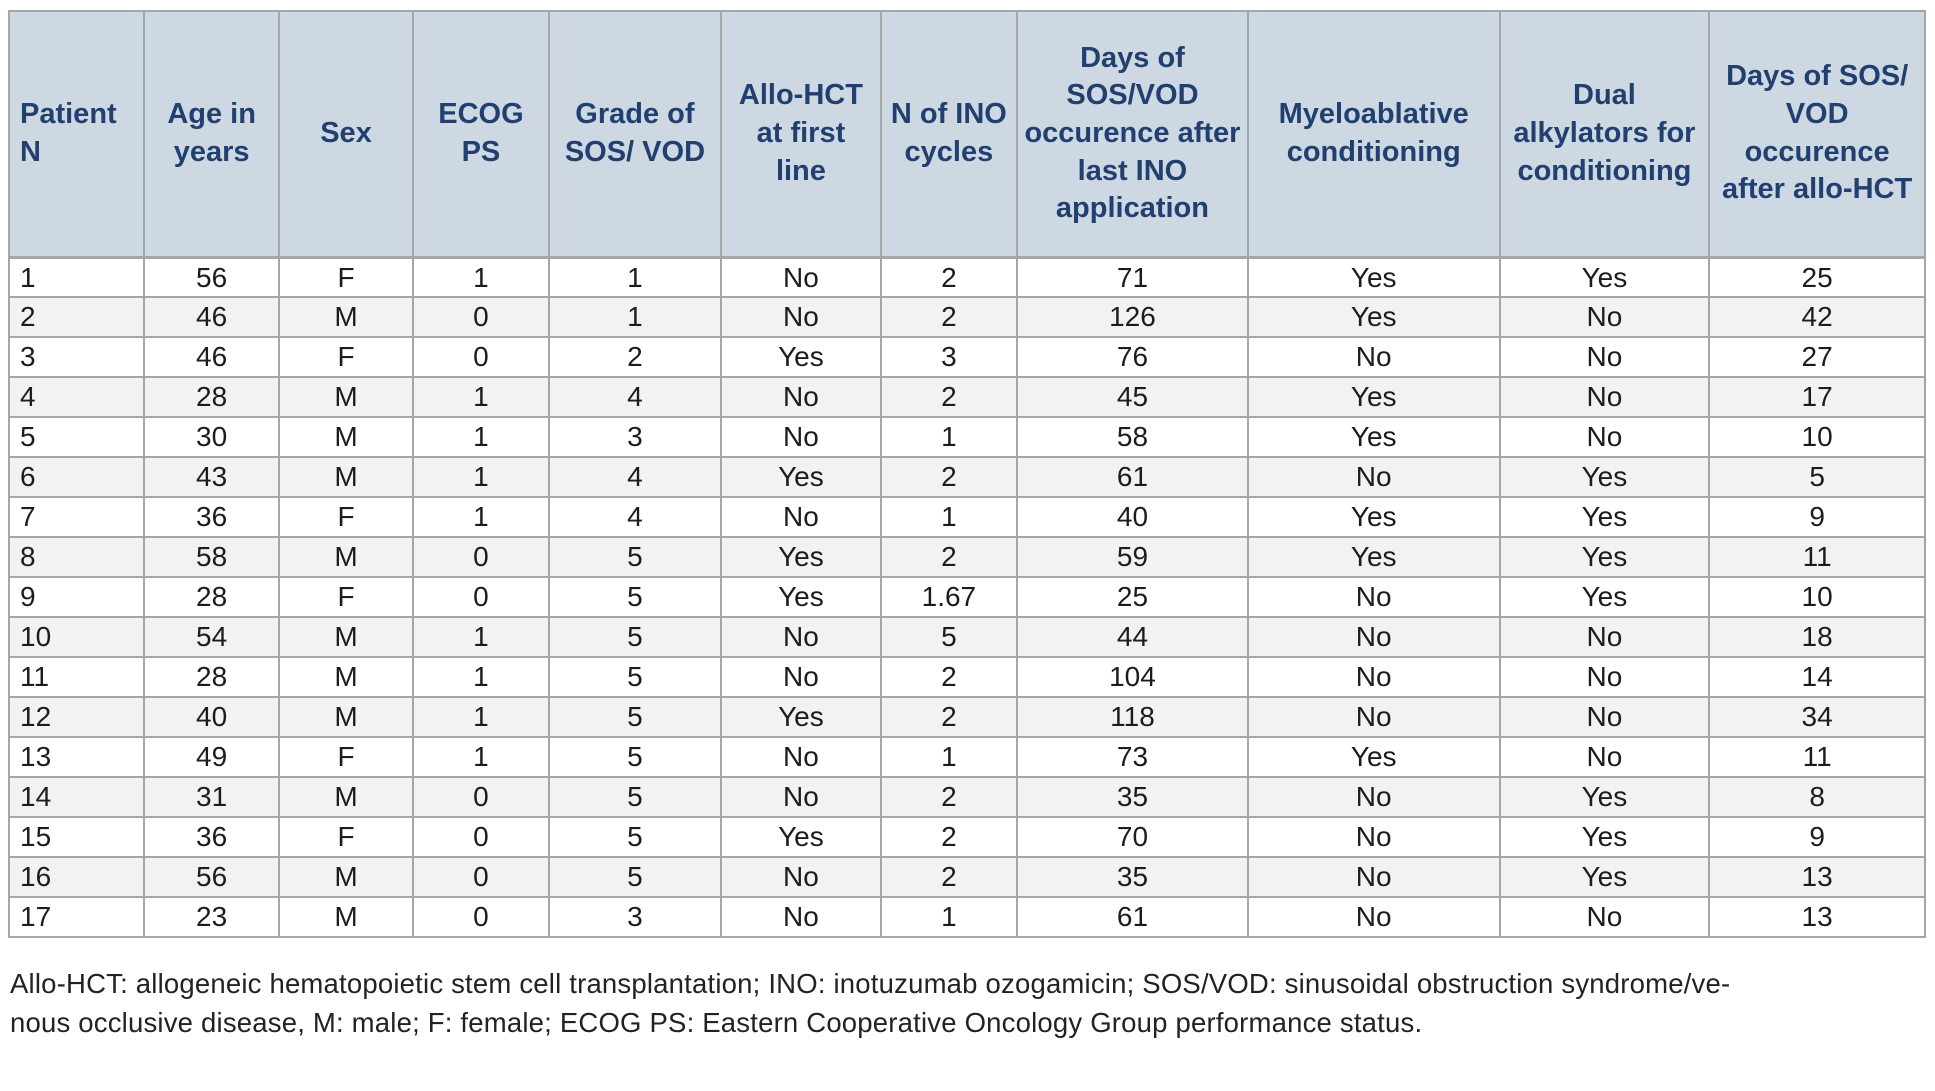 This screenshot has height=1091, width=1935. I want to click on cell-days-sos-vod-after-allo-hct: 18, so click(1817, 637).